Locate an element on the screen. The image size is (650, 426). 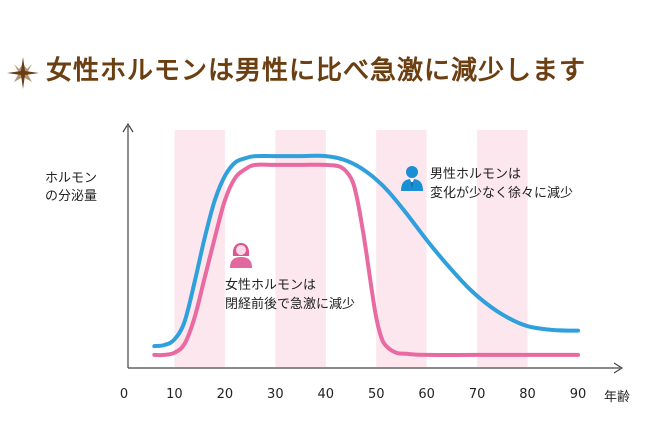
y-axis-arrow is located at coordinates (128, 127).